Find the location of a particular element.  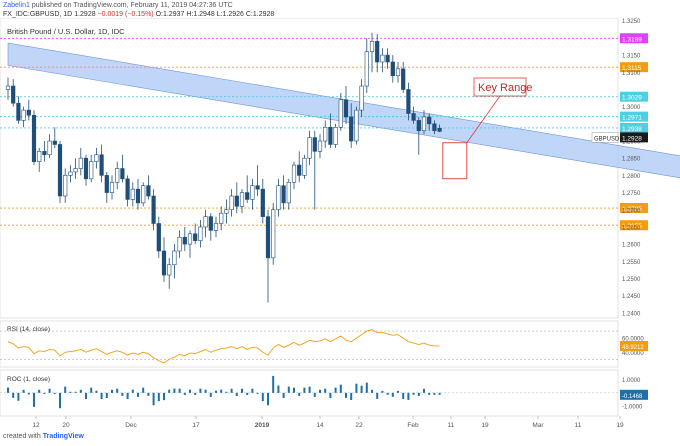

last-price-label: 1.2928 is located at coordinates (632, 138).